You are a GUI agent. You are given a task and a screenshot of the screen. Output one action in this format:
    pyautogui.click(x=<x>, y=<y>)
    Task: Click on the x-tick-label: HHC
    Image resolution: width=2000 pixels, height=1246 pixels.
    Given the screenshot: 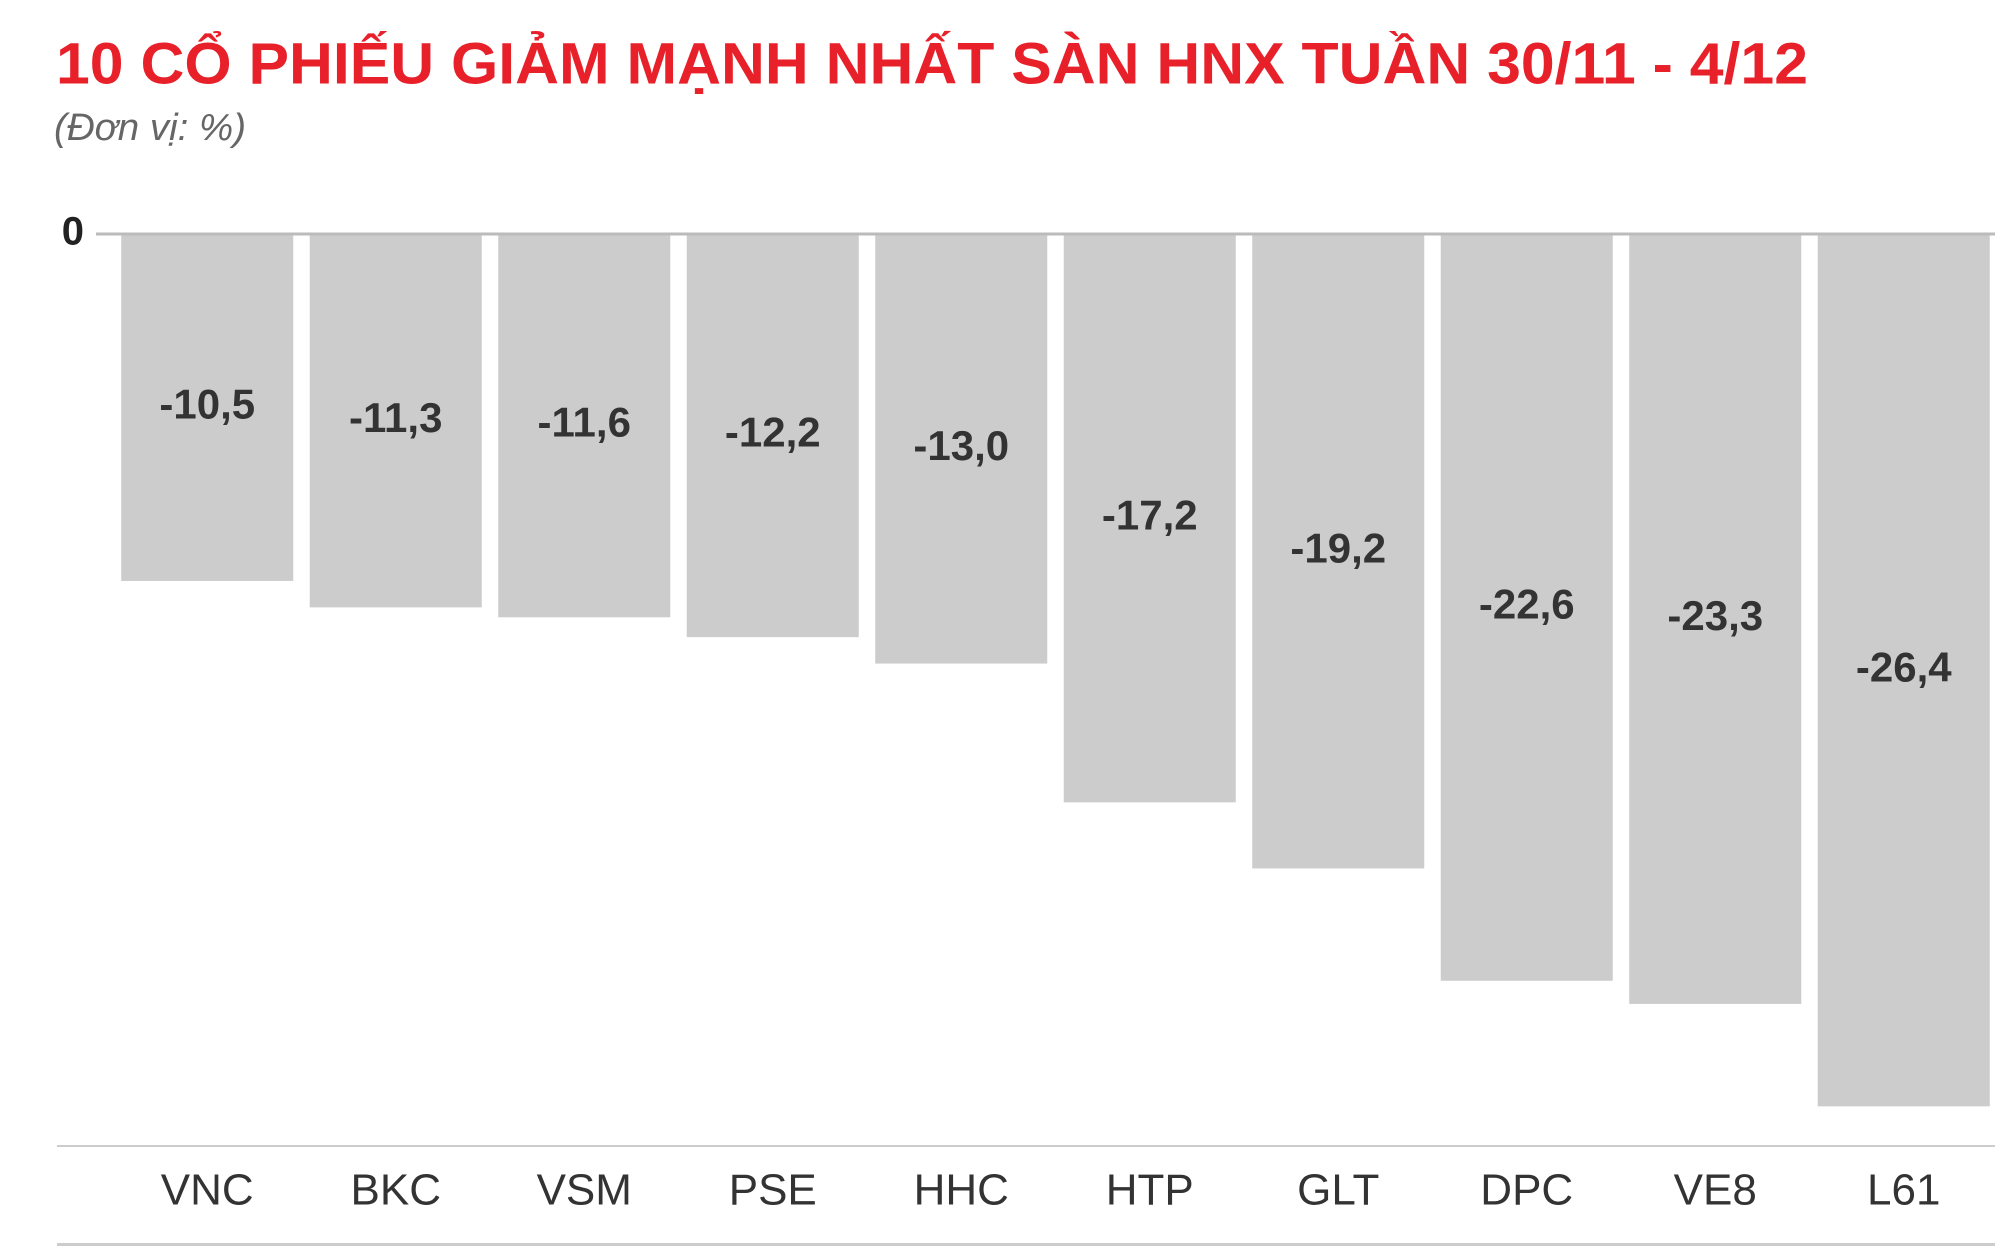 What is the action you would take?
    pyautogui.click(x=961, y=1190)
    